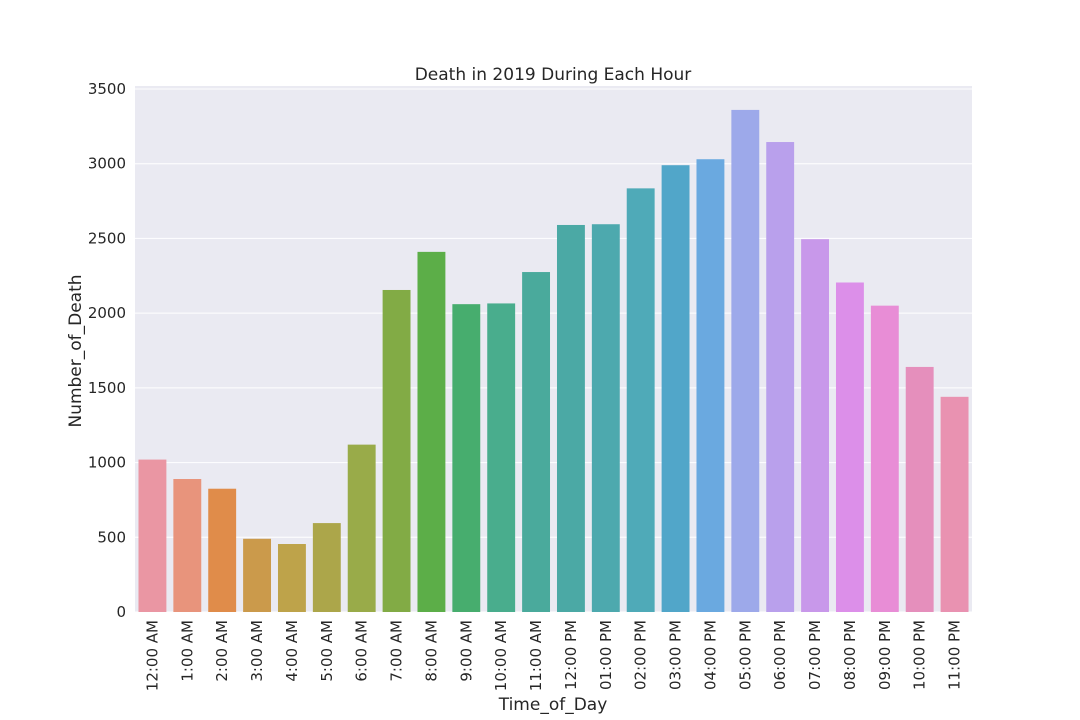 Image resolution: width=1080 pixels, height=720 pixels. What do you see at coordinates (501, 457) in the screenshot?
I see `bar-10-00-am` at bounding box center [501, 457].